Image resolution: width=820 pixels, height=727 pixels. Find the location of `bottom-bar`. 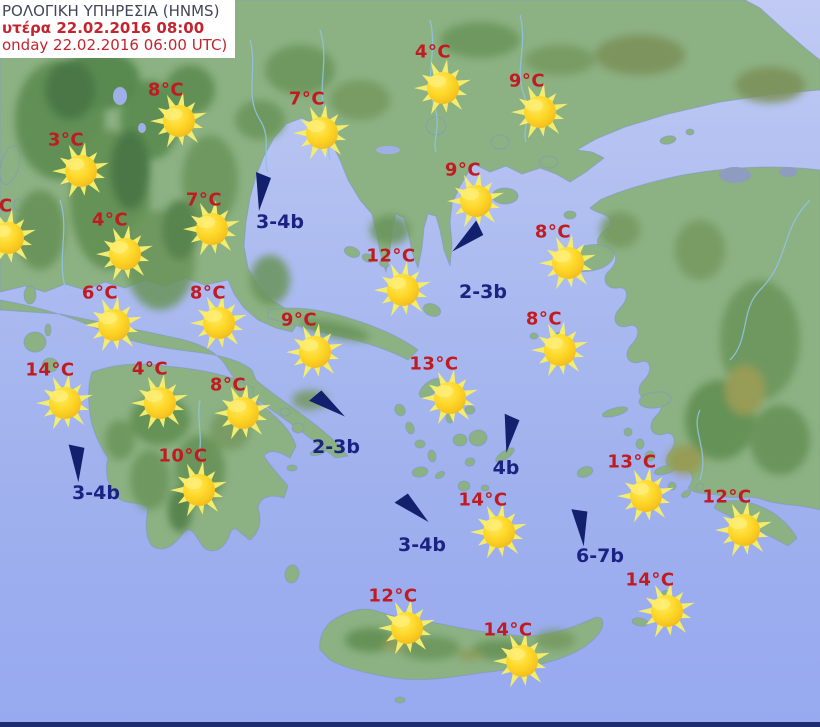

bottom-bar is located at coordinates (410, 724).